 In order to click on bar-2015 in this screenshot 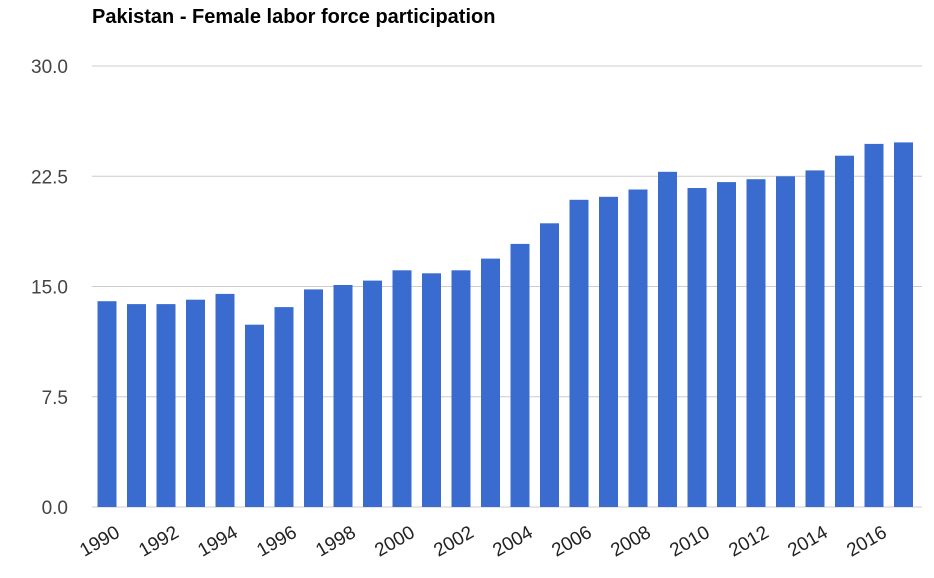, I will do `click(844, 331)`.